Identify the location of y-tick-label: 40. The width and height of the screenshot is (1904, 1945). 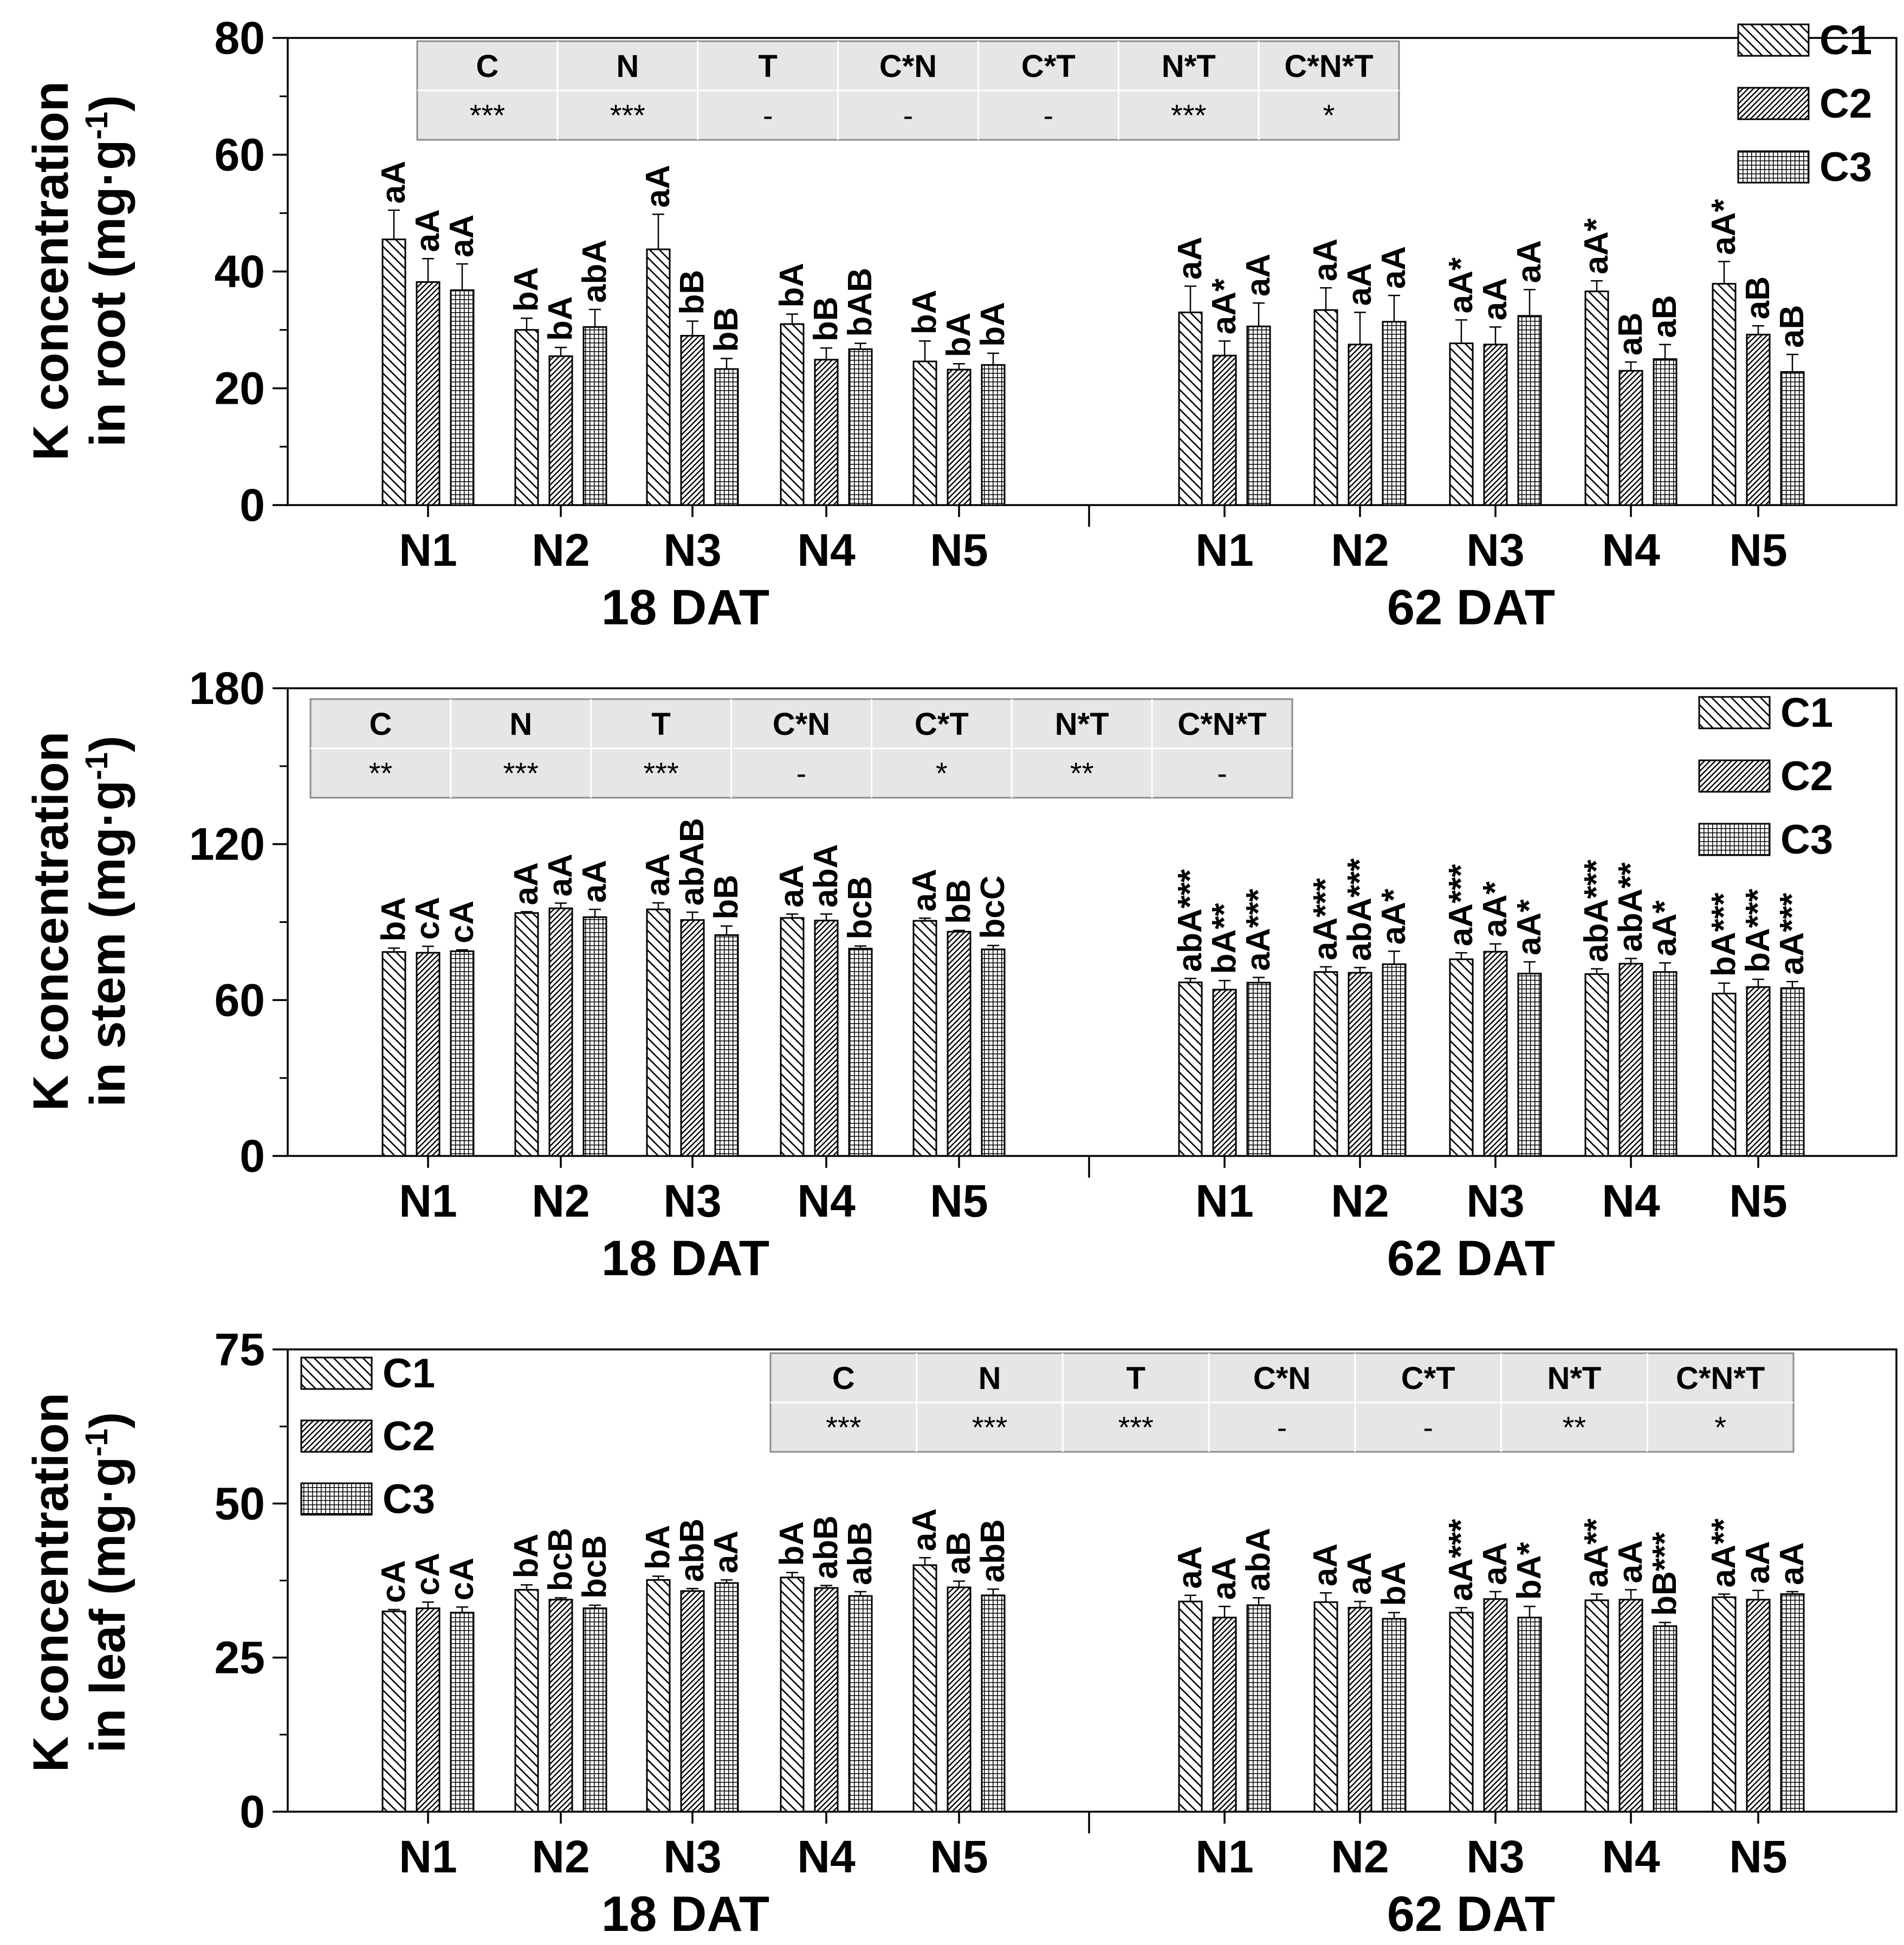
(240, 271).